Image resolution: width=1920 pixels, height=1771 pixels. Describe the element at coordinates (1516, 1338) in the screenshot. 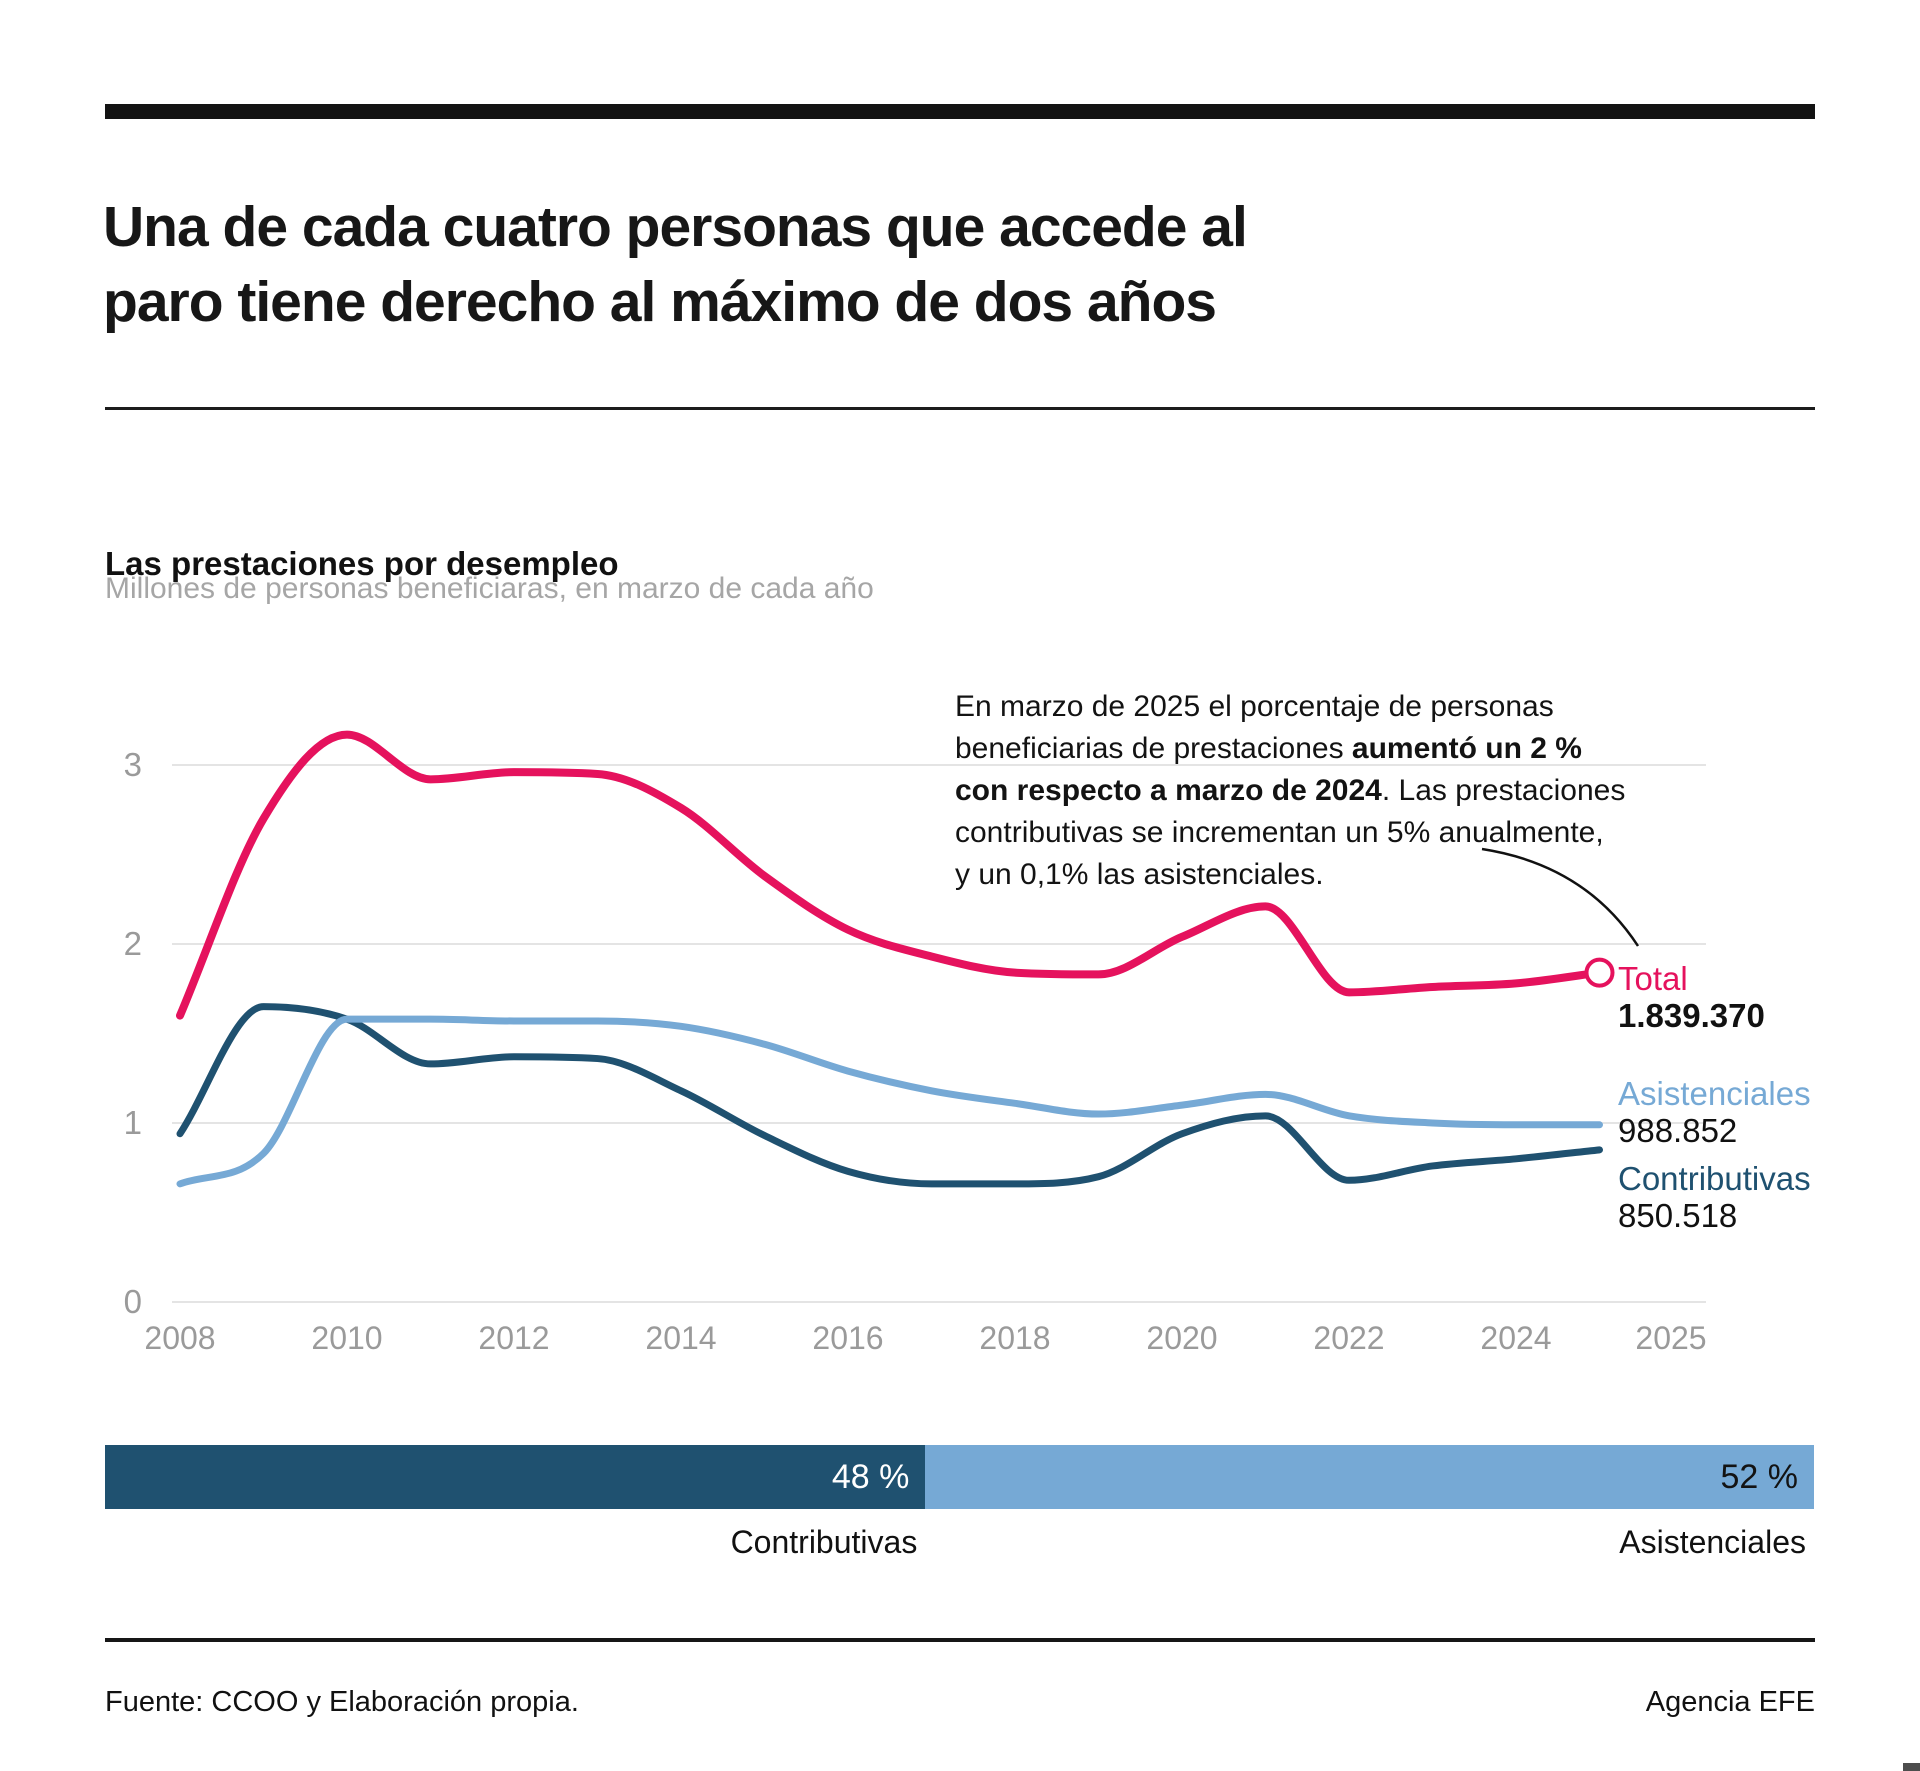

I see `x-tick-2024: 2024` at that location.